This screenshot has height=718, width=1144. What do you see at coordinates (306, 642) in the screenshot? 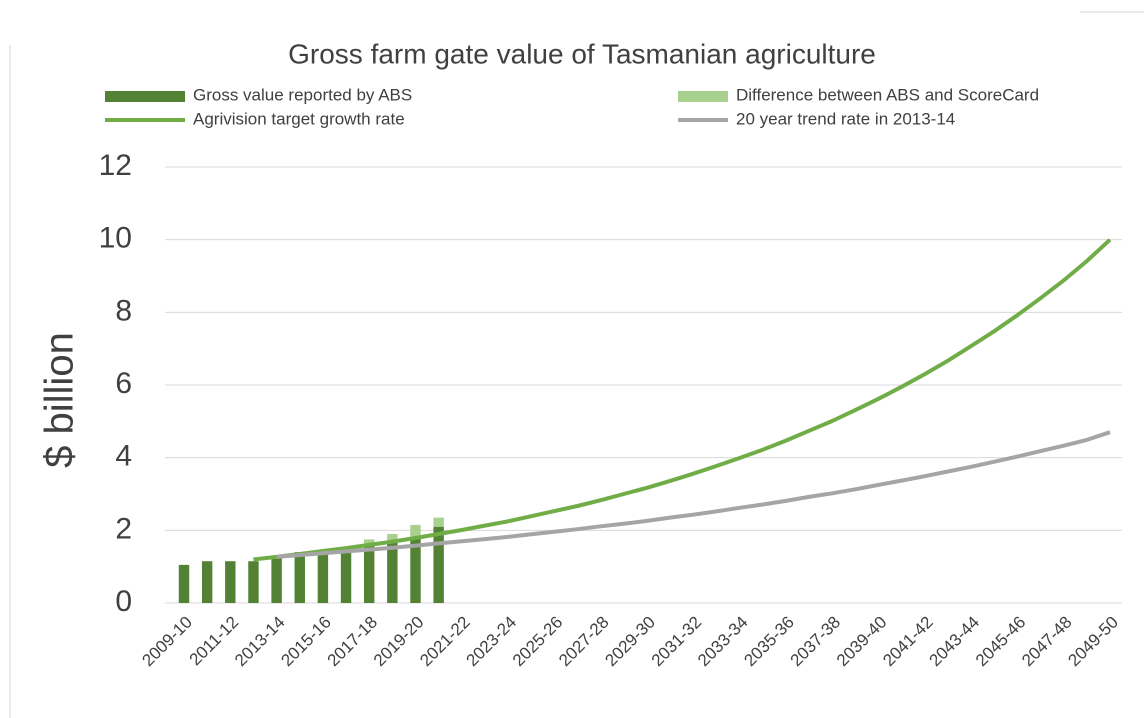
I see `x-tick-label: 2015-16` at bounding box center [306, 642].